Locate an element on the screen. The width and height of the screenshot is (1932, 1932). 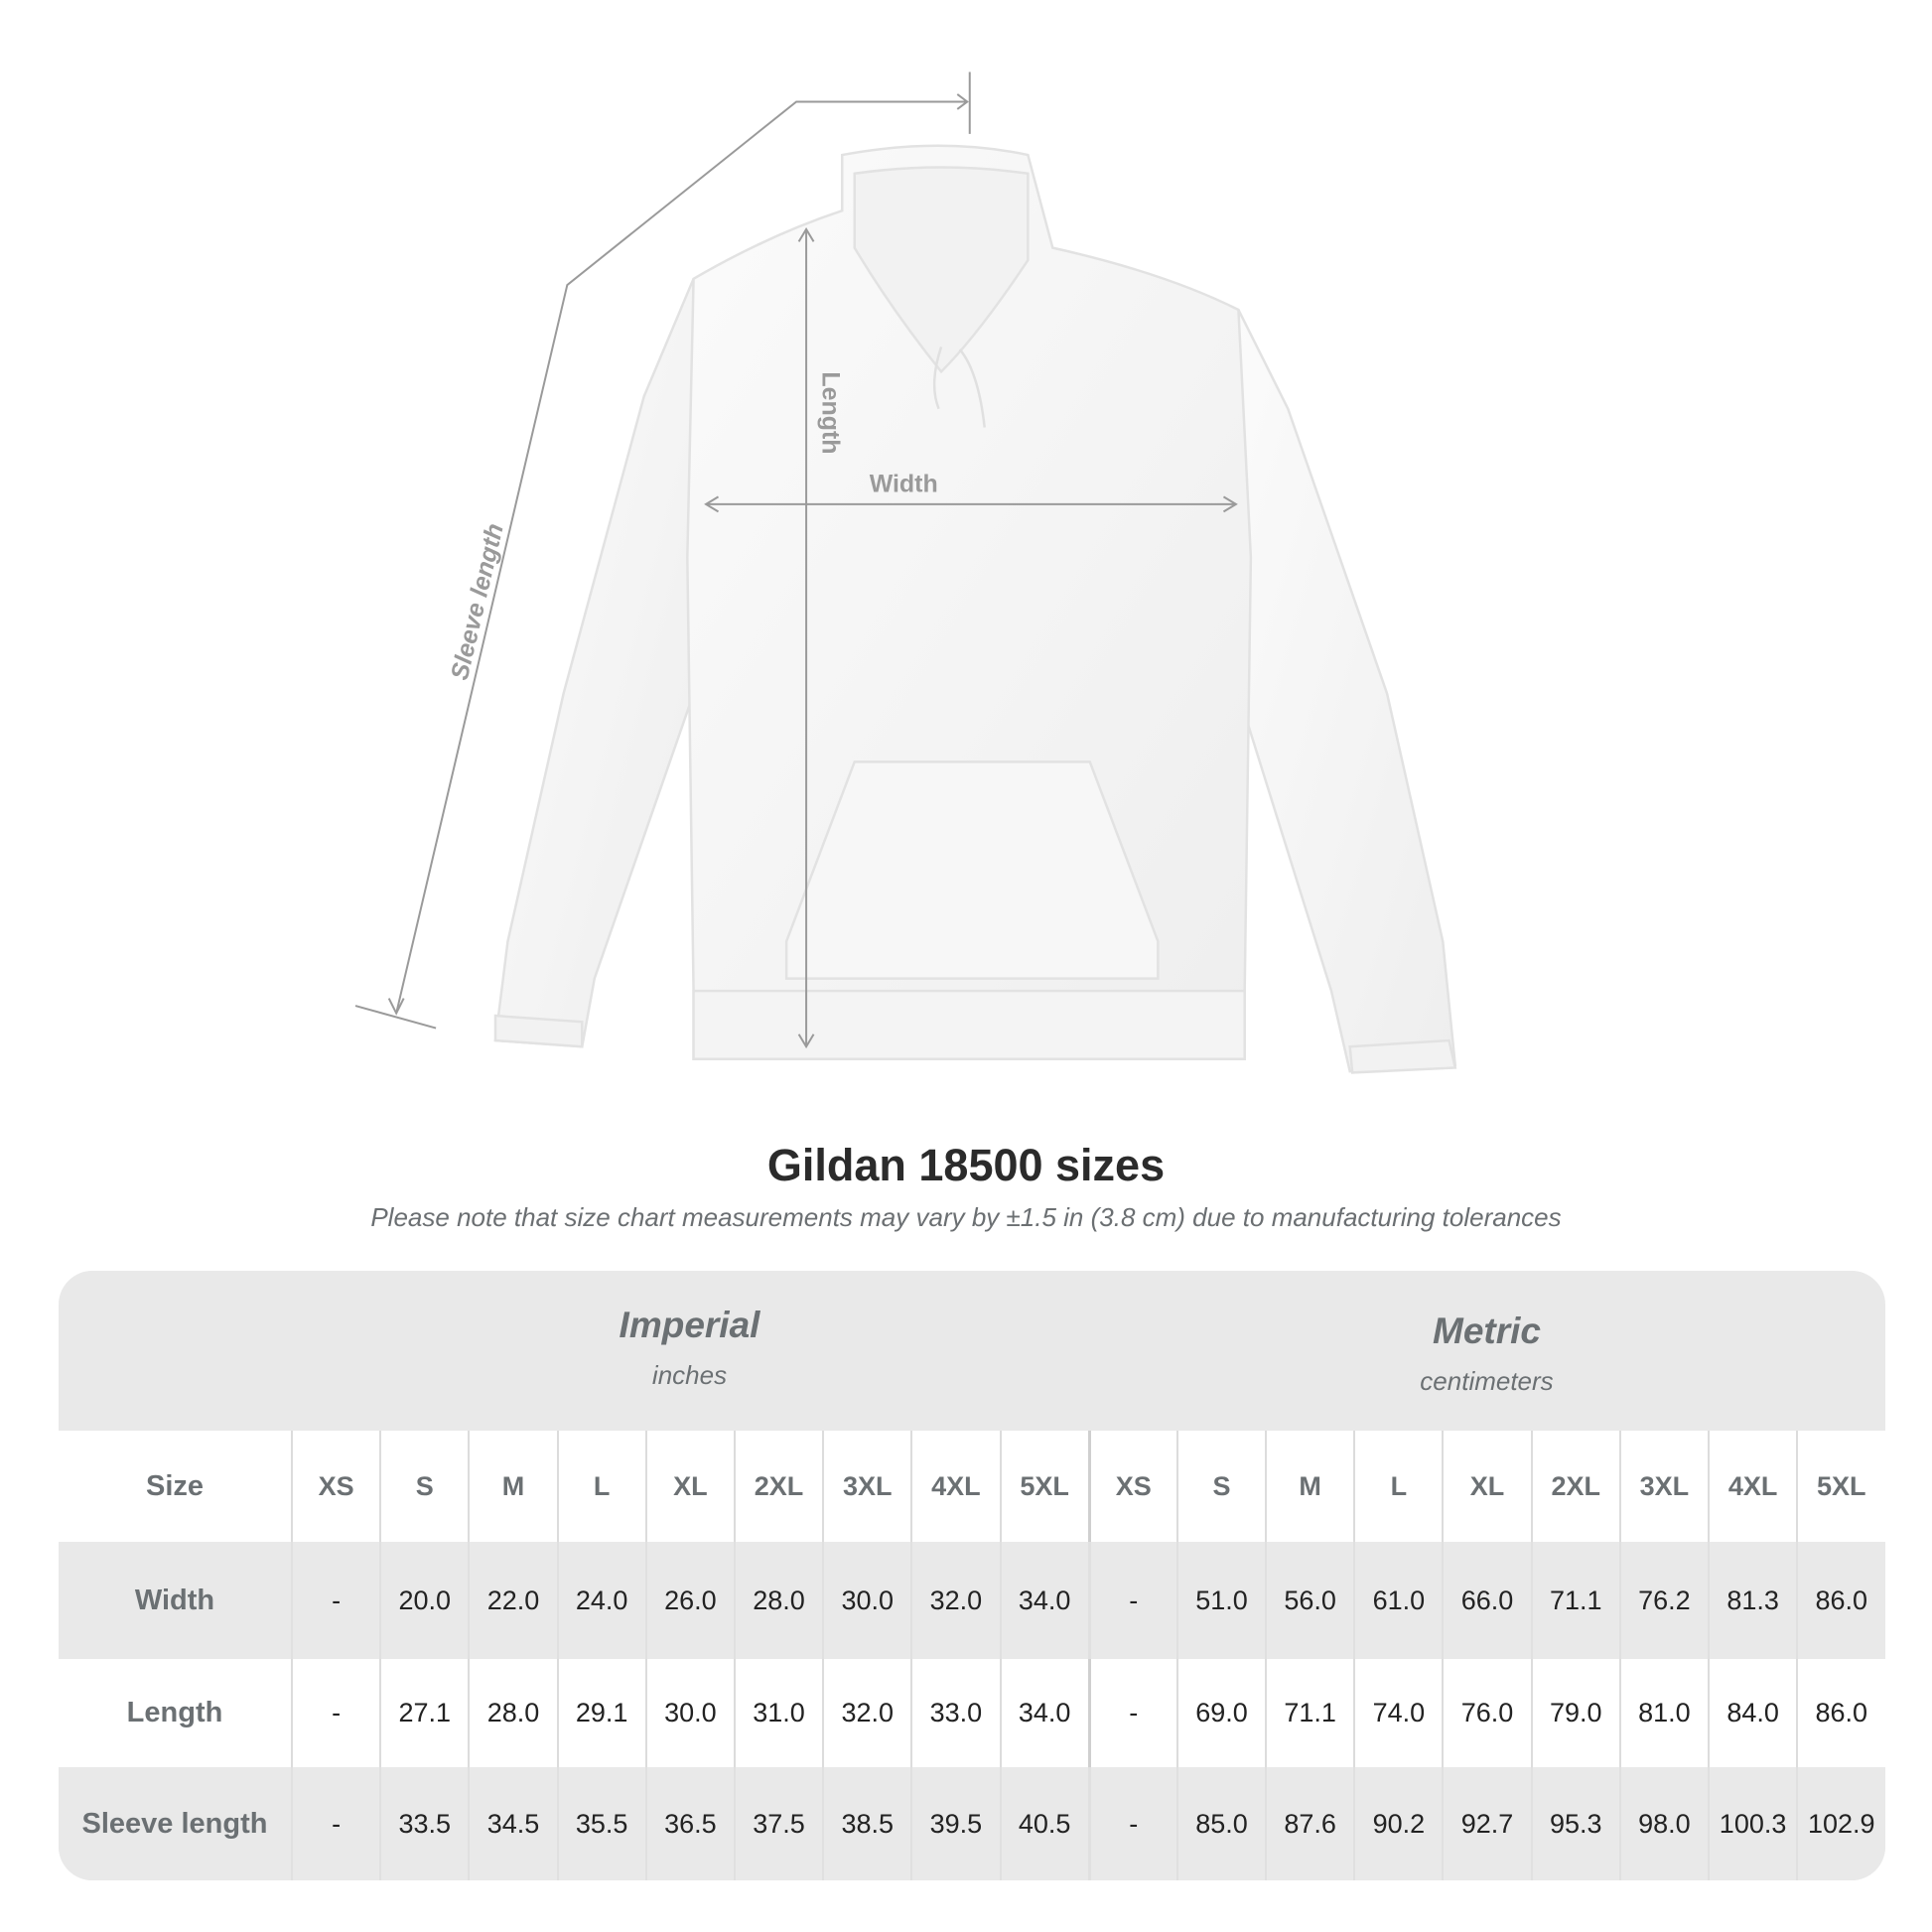
size-imperial-4xl: 4XL is located at coordinates (955, 1486).